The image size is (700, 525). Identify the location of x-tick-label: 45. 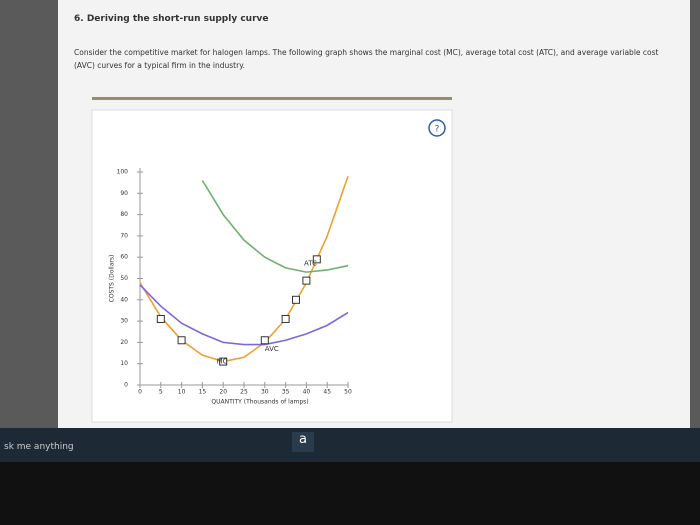
(327, 392).